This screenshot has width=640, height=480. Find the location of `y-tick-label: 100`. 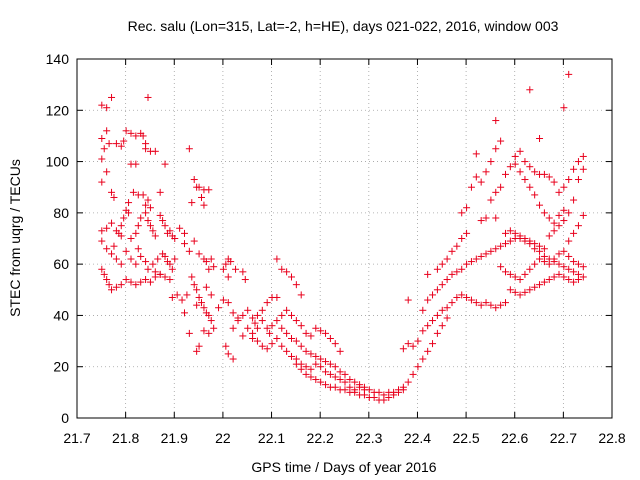

y-tick-label: 100 is located at coordinates (58, 162).